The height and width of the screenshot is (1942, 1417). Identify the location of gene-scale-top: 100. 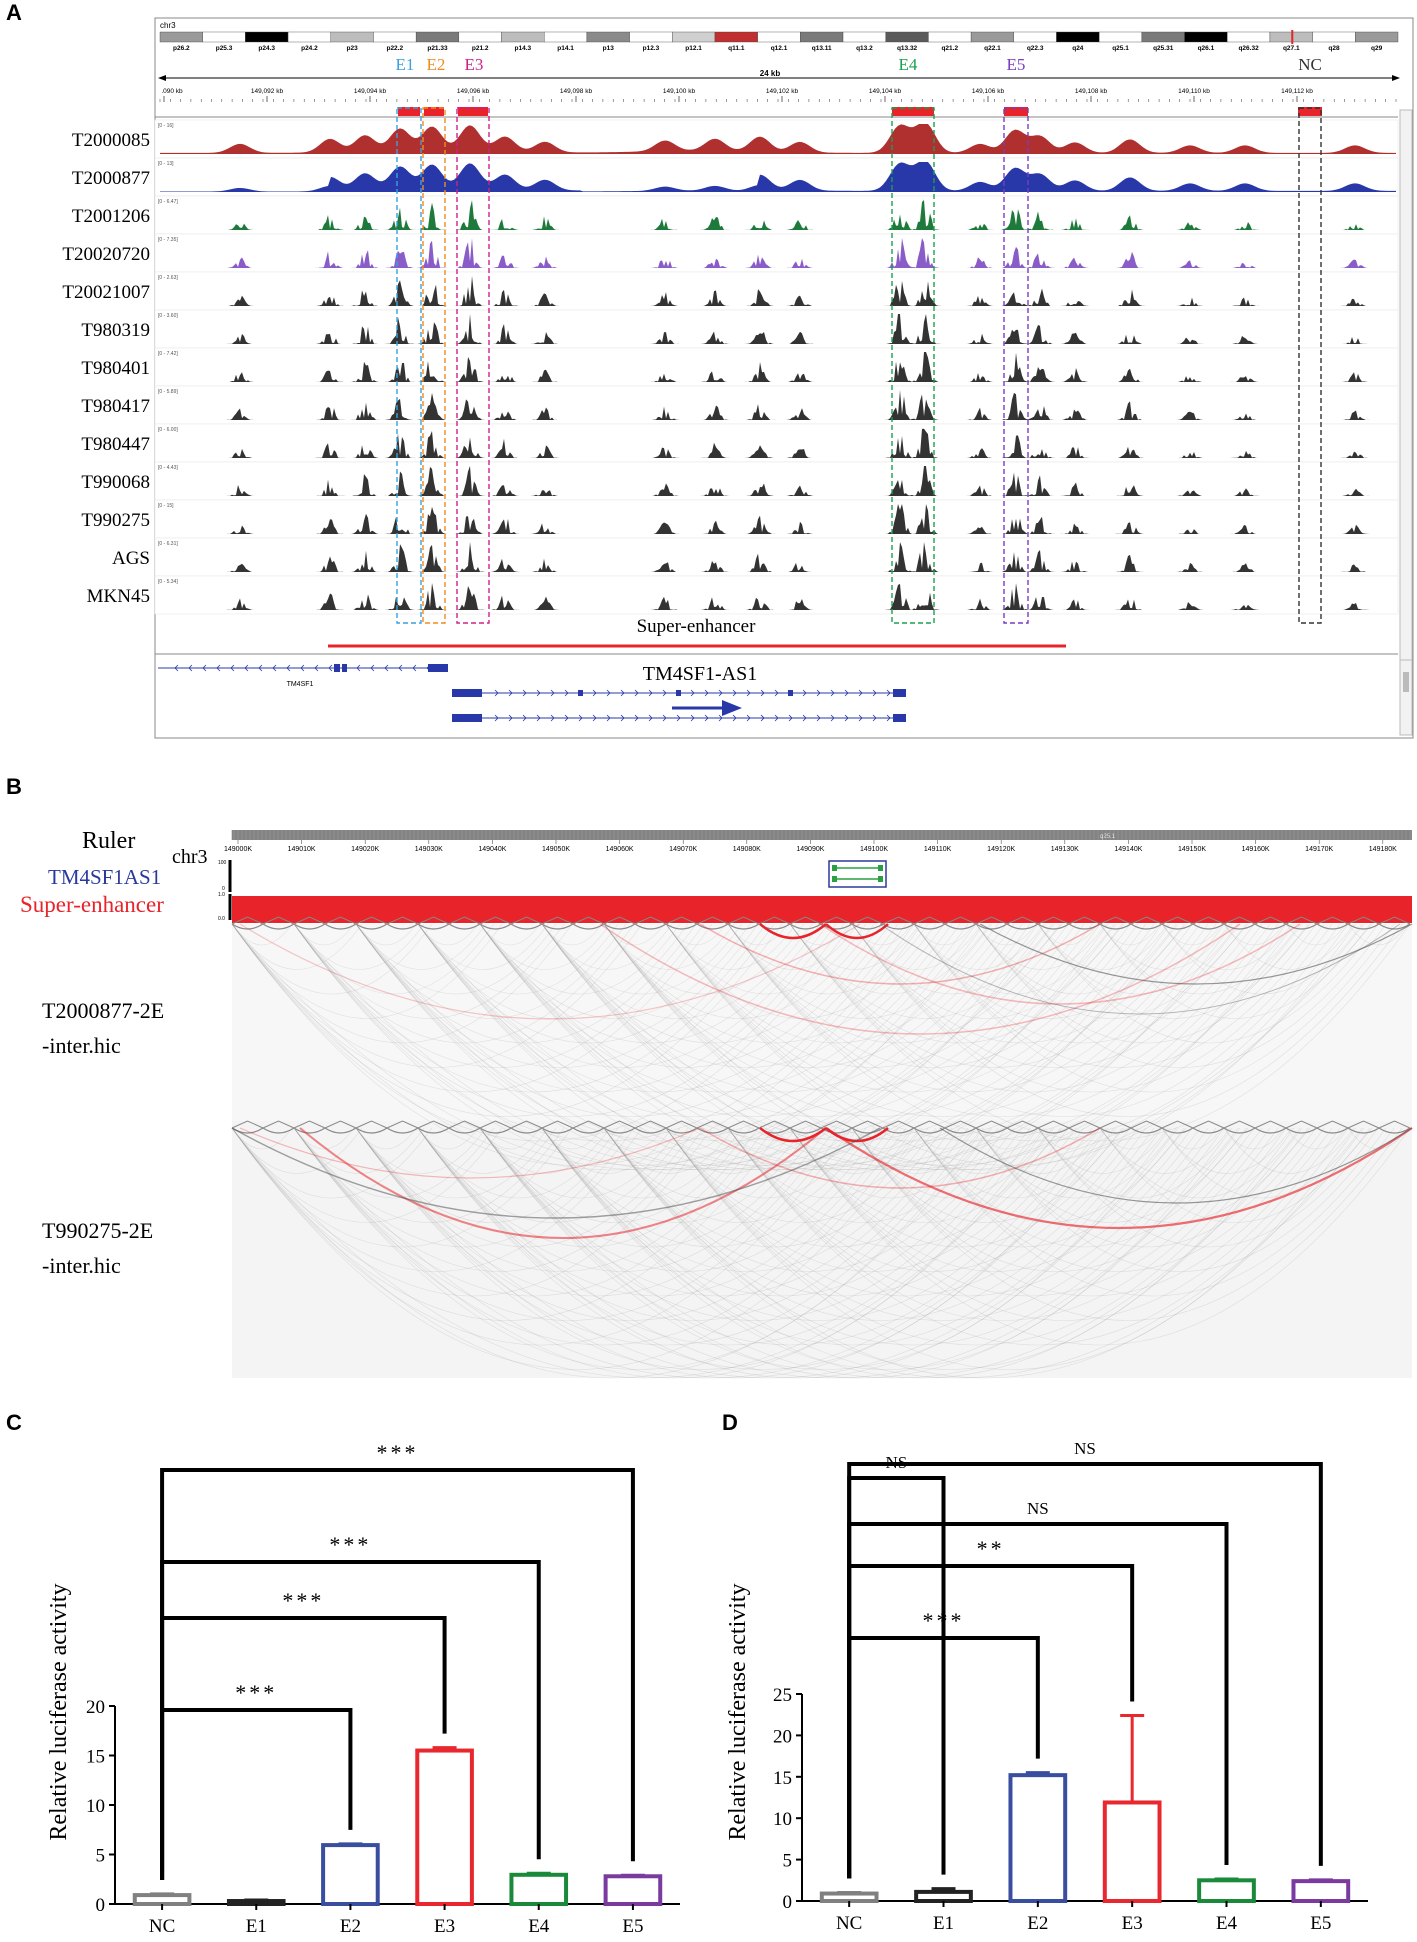
(222, 863).